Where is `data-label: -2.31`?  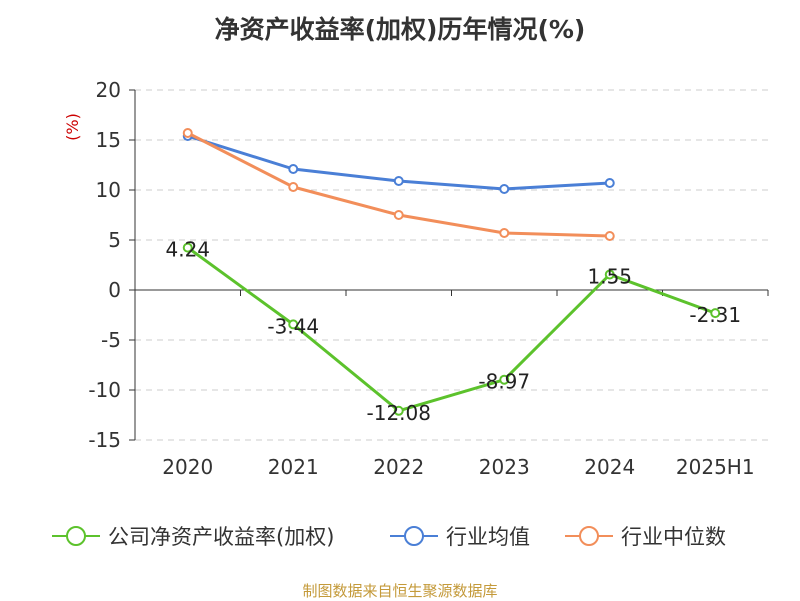 data-label: -2.31 is located at coordinates (715, 315).